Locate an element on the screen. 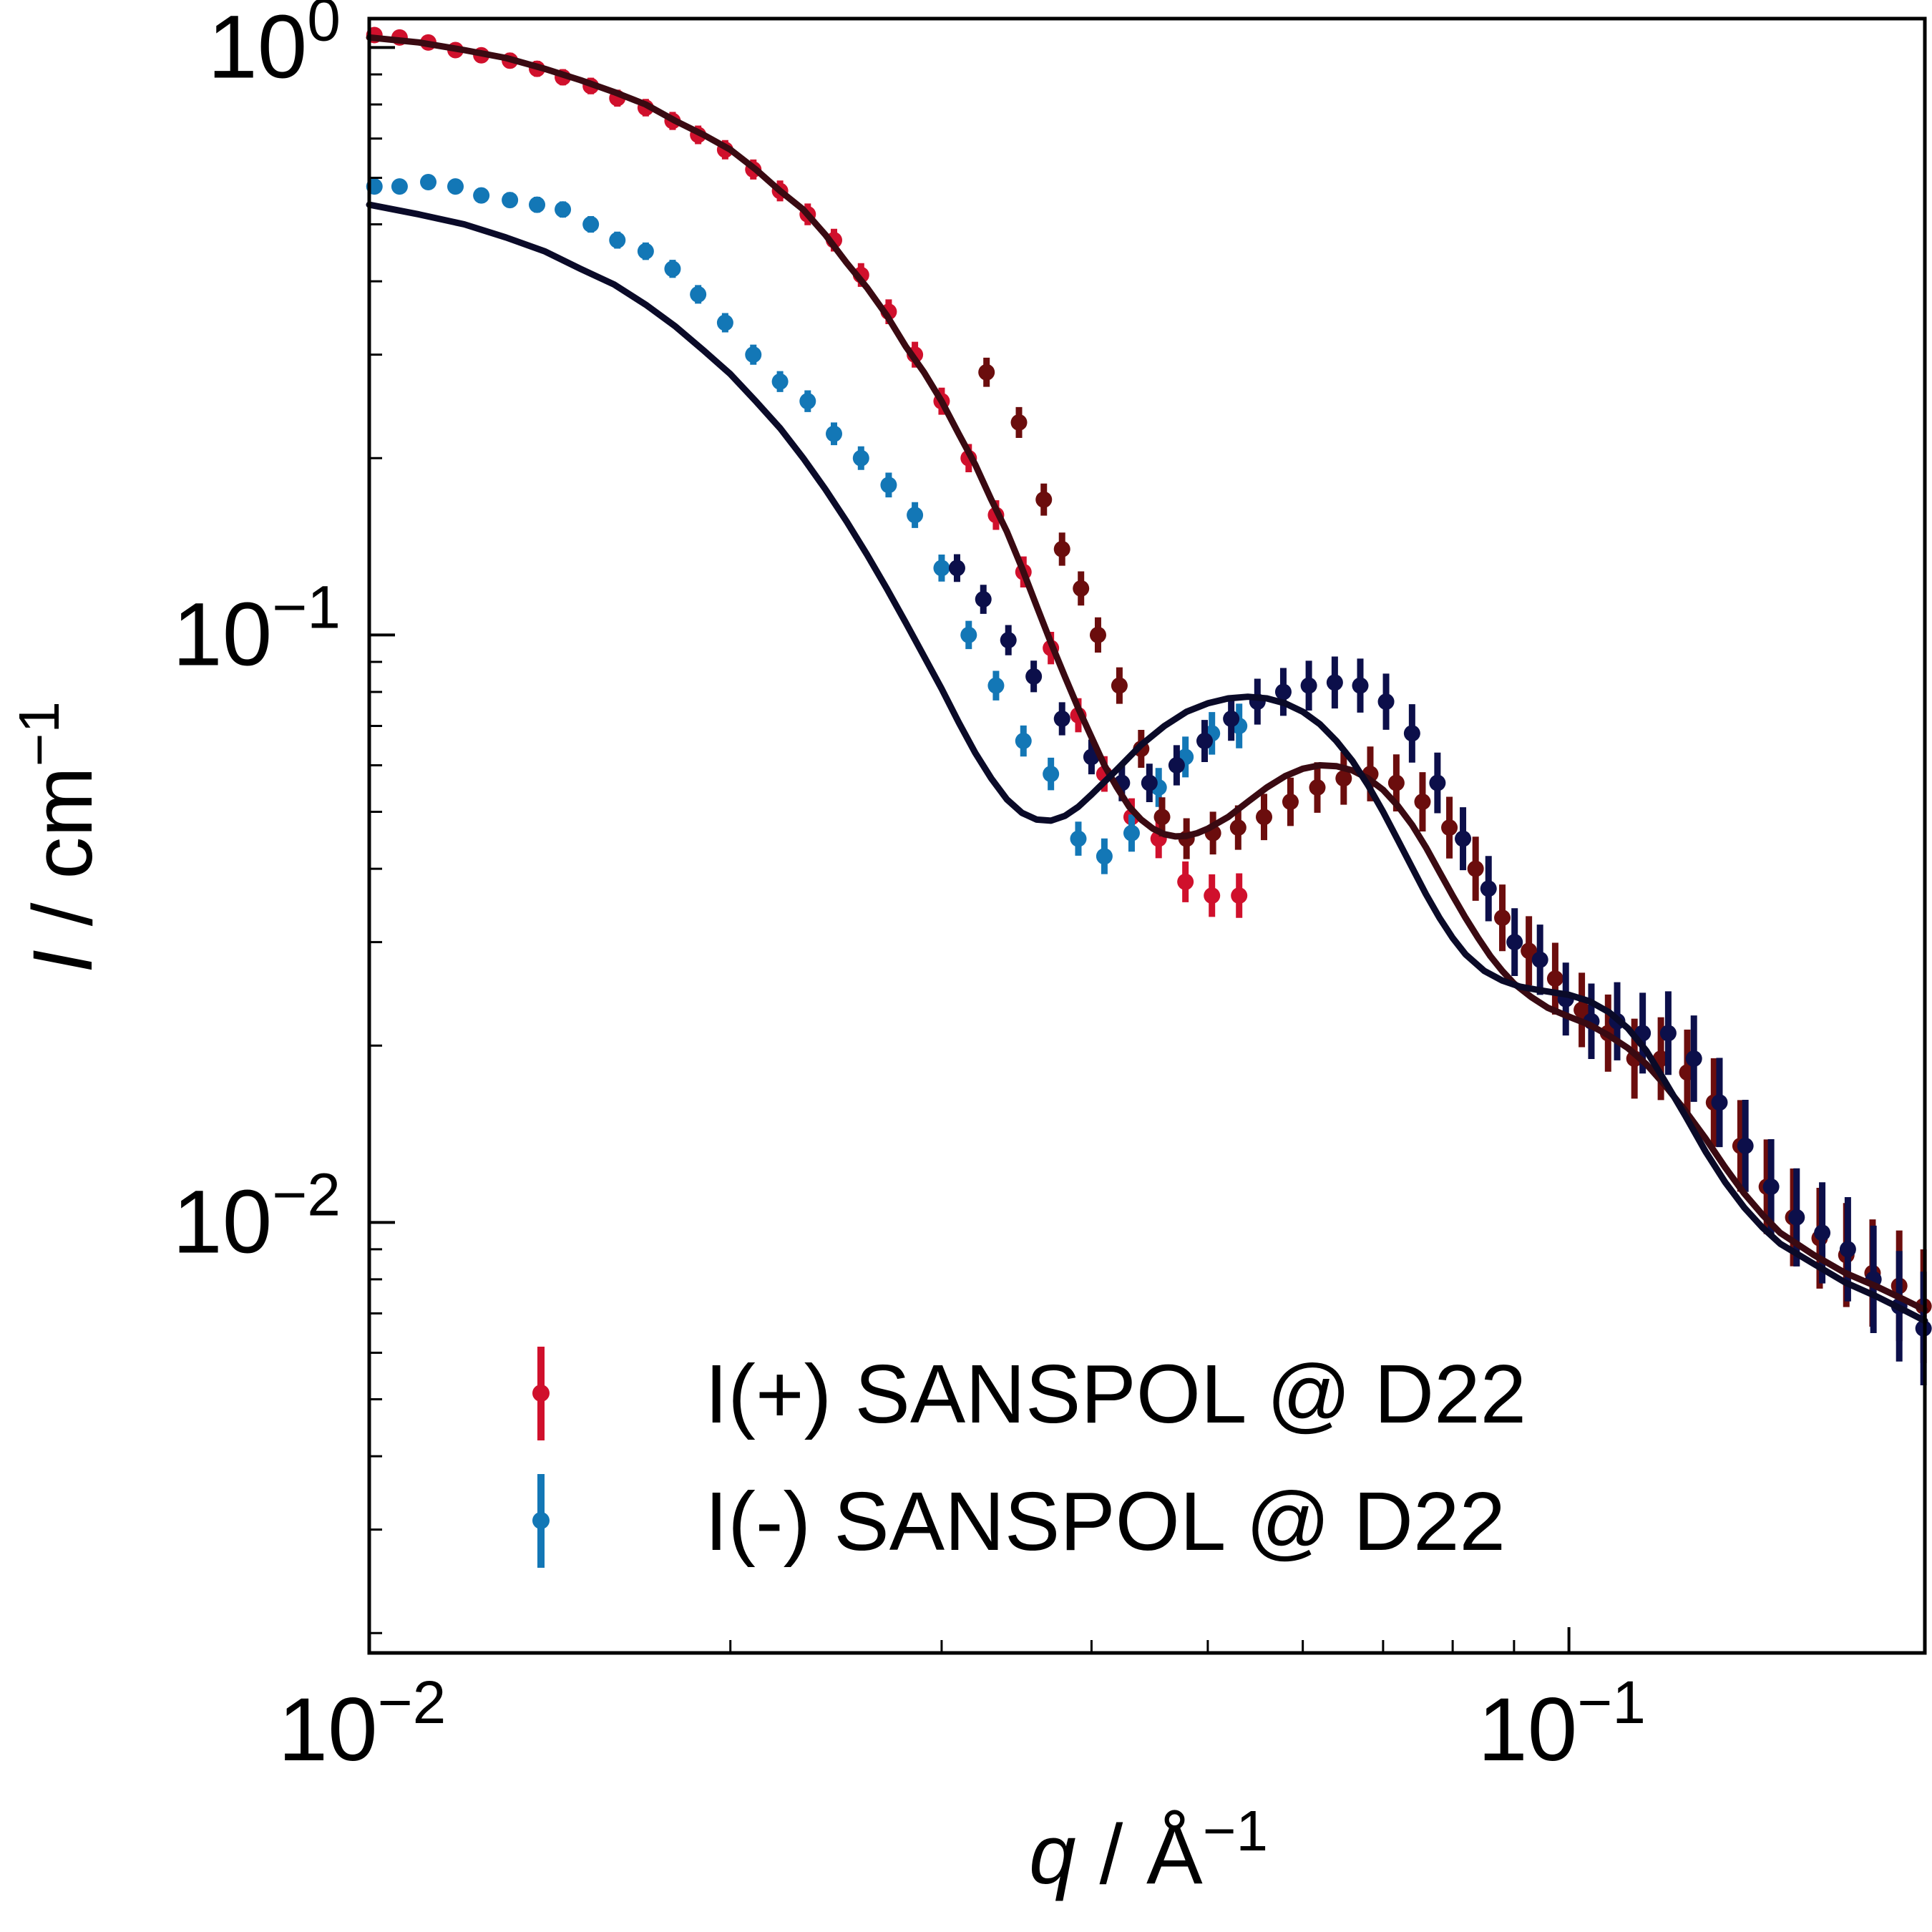 The height and width of the screenshot is (1932, 1932). y-tick-label-exponent: −1 is located at coordinates (306, 606).